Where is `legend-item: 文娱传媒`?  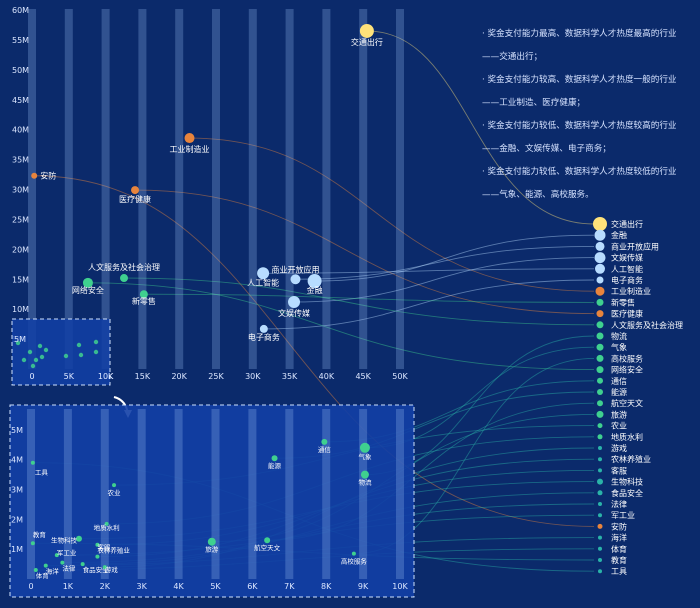
legend-item: 文娱传媒 is located at coordinates (619, 258).